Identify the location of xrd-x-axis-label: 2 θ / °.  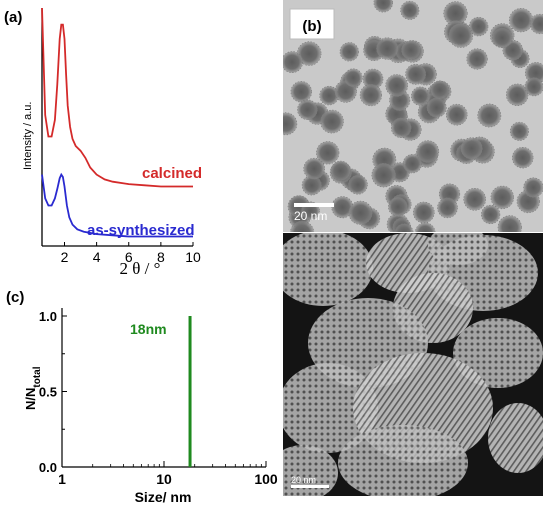
(140, 268).